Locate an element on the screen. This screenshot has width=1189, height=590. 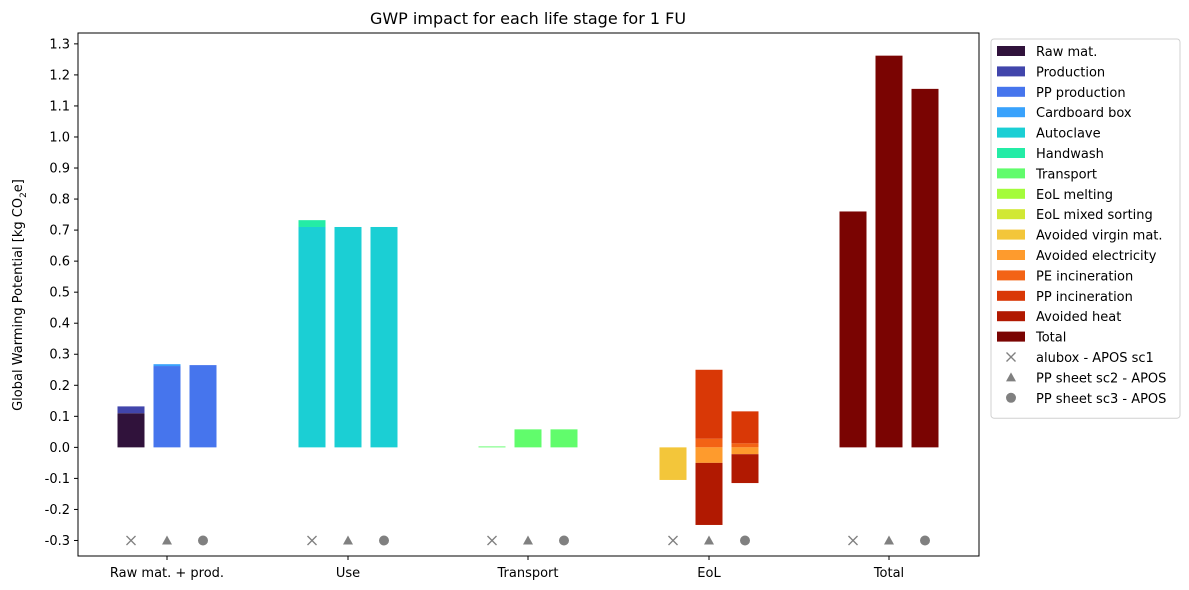
legend-label: Avoided heat is located at coordinates (1078, 317).